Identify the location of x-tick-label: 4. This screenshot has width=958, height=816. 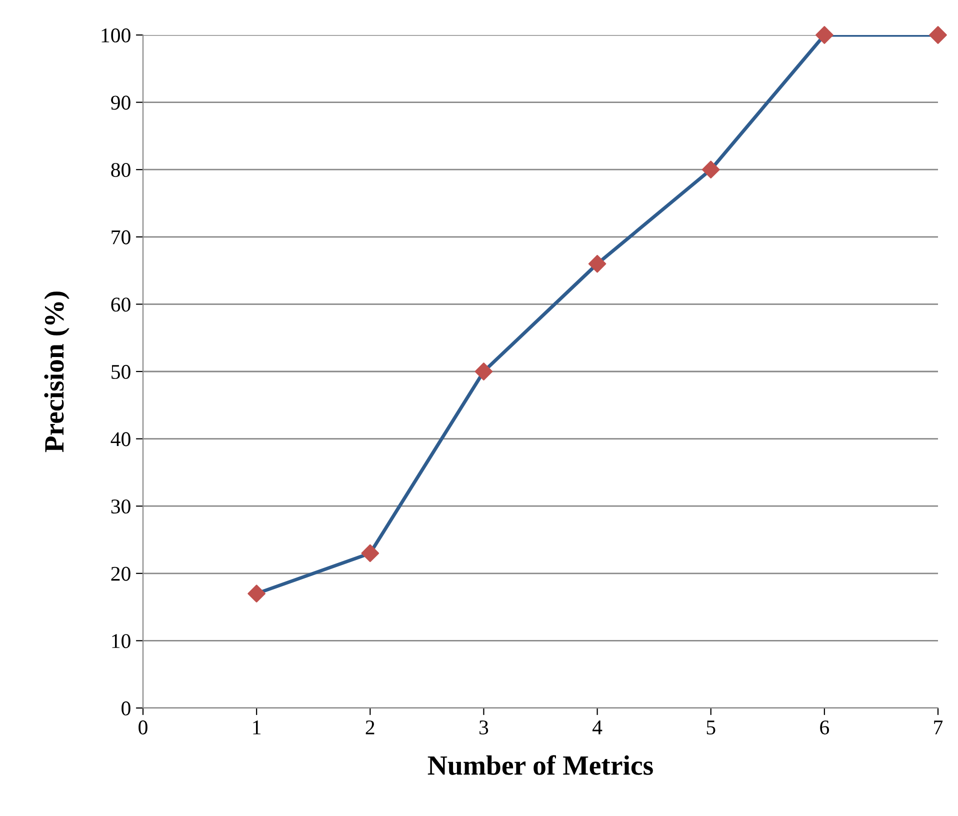
(597, 727).